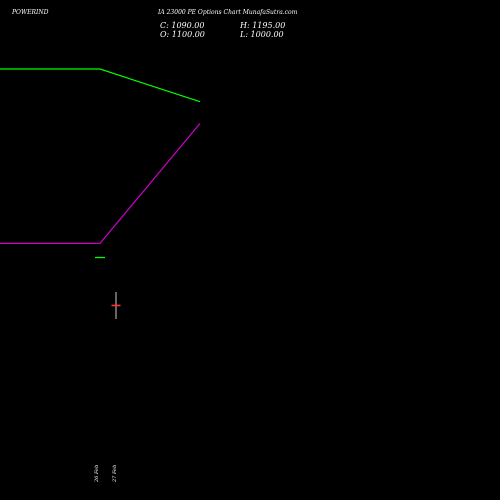  What do you see at coordinates (182, 34) in the screenshot?
I see `open-value: O: 1100.00` at bounding box center [182, 34].